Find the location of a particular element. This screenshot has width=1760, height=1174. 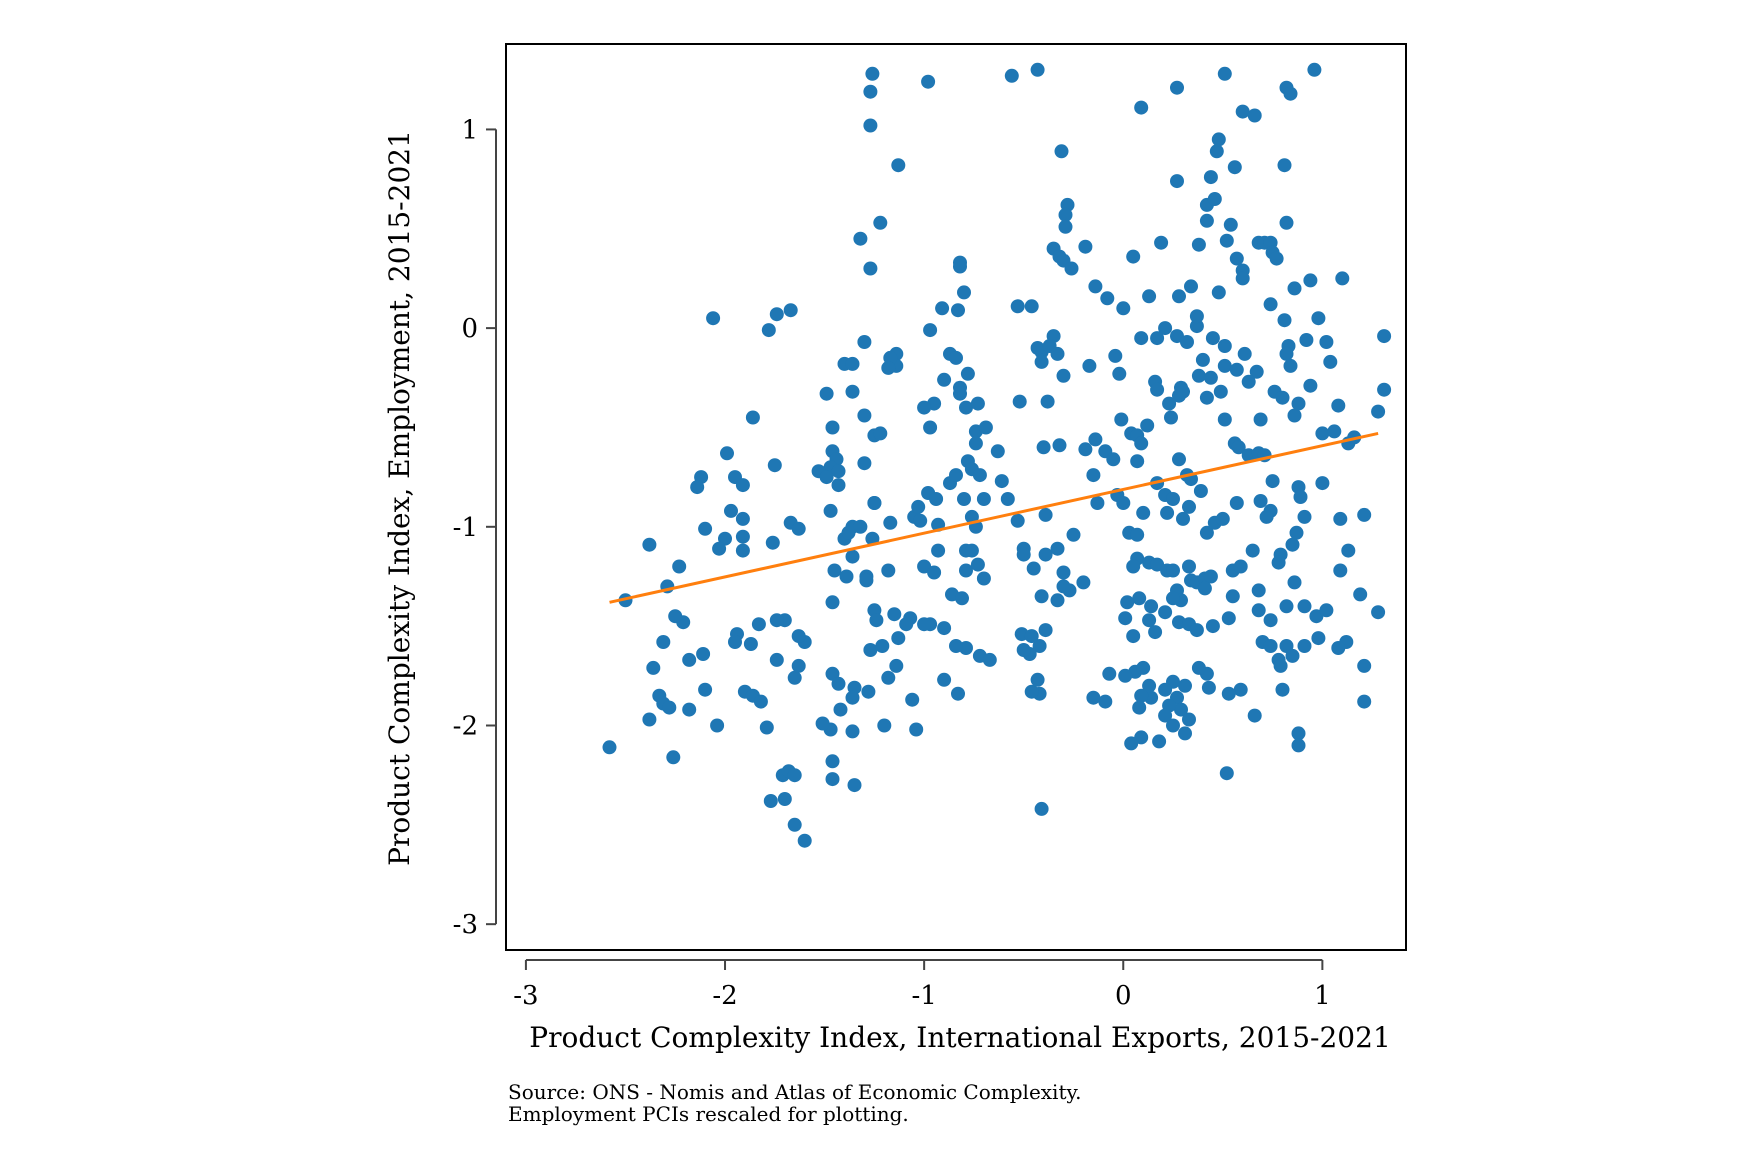

x-tick-label: 0 is located at coordinates (1123, 996).